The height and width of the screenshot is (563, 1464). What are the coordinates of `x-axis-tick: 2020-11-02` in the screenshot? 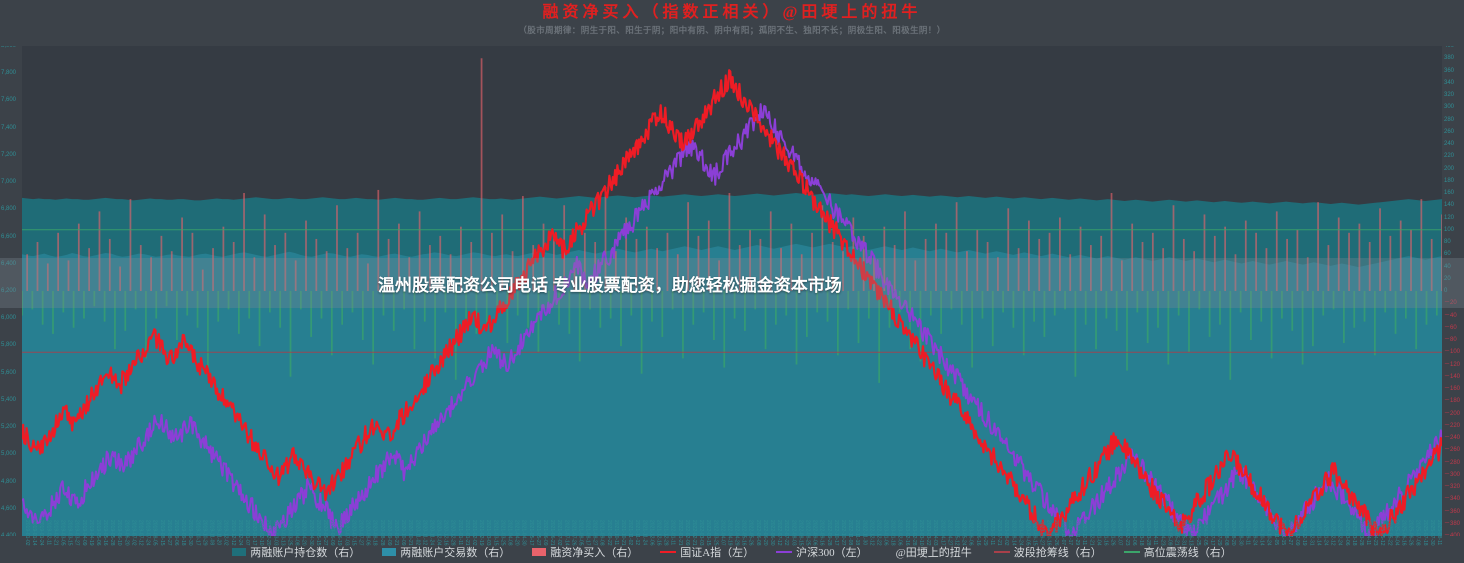 It's located at (417, 533).